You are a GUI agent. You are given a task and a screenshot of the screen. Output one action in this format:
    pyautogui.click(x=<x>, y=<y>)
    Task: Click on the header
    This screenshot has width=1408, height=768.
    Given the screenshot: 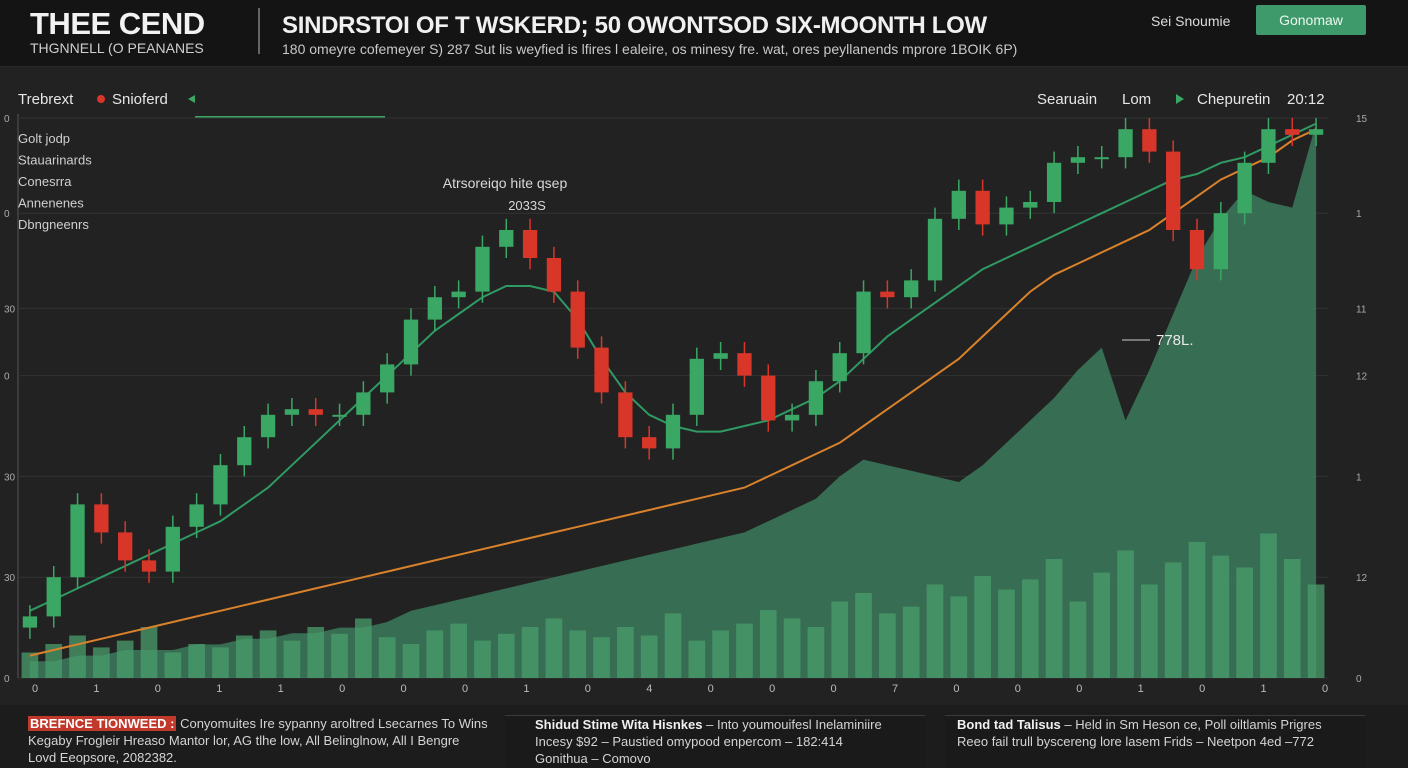 What is the action you would take?
    pyautogui.click(x=704, y=33)
    